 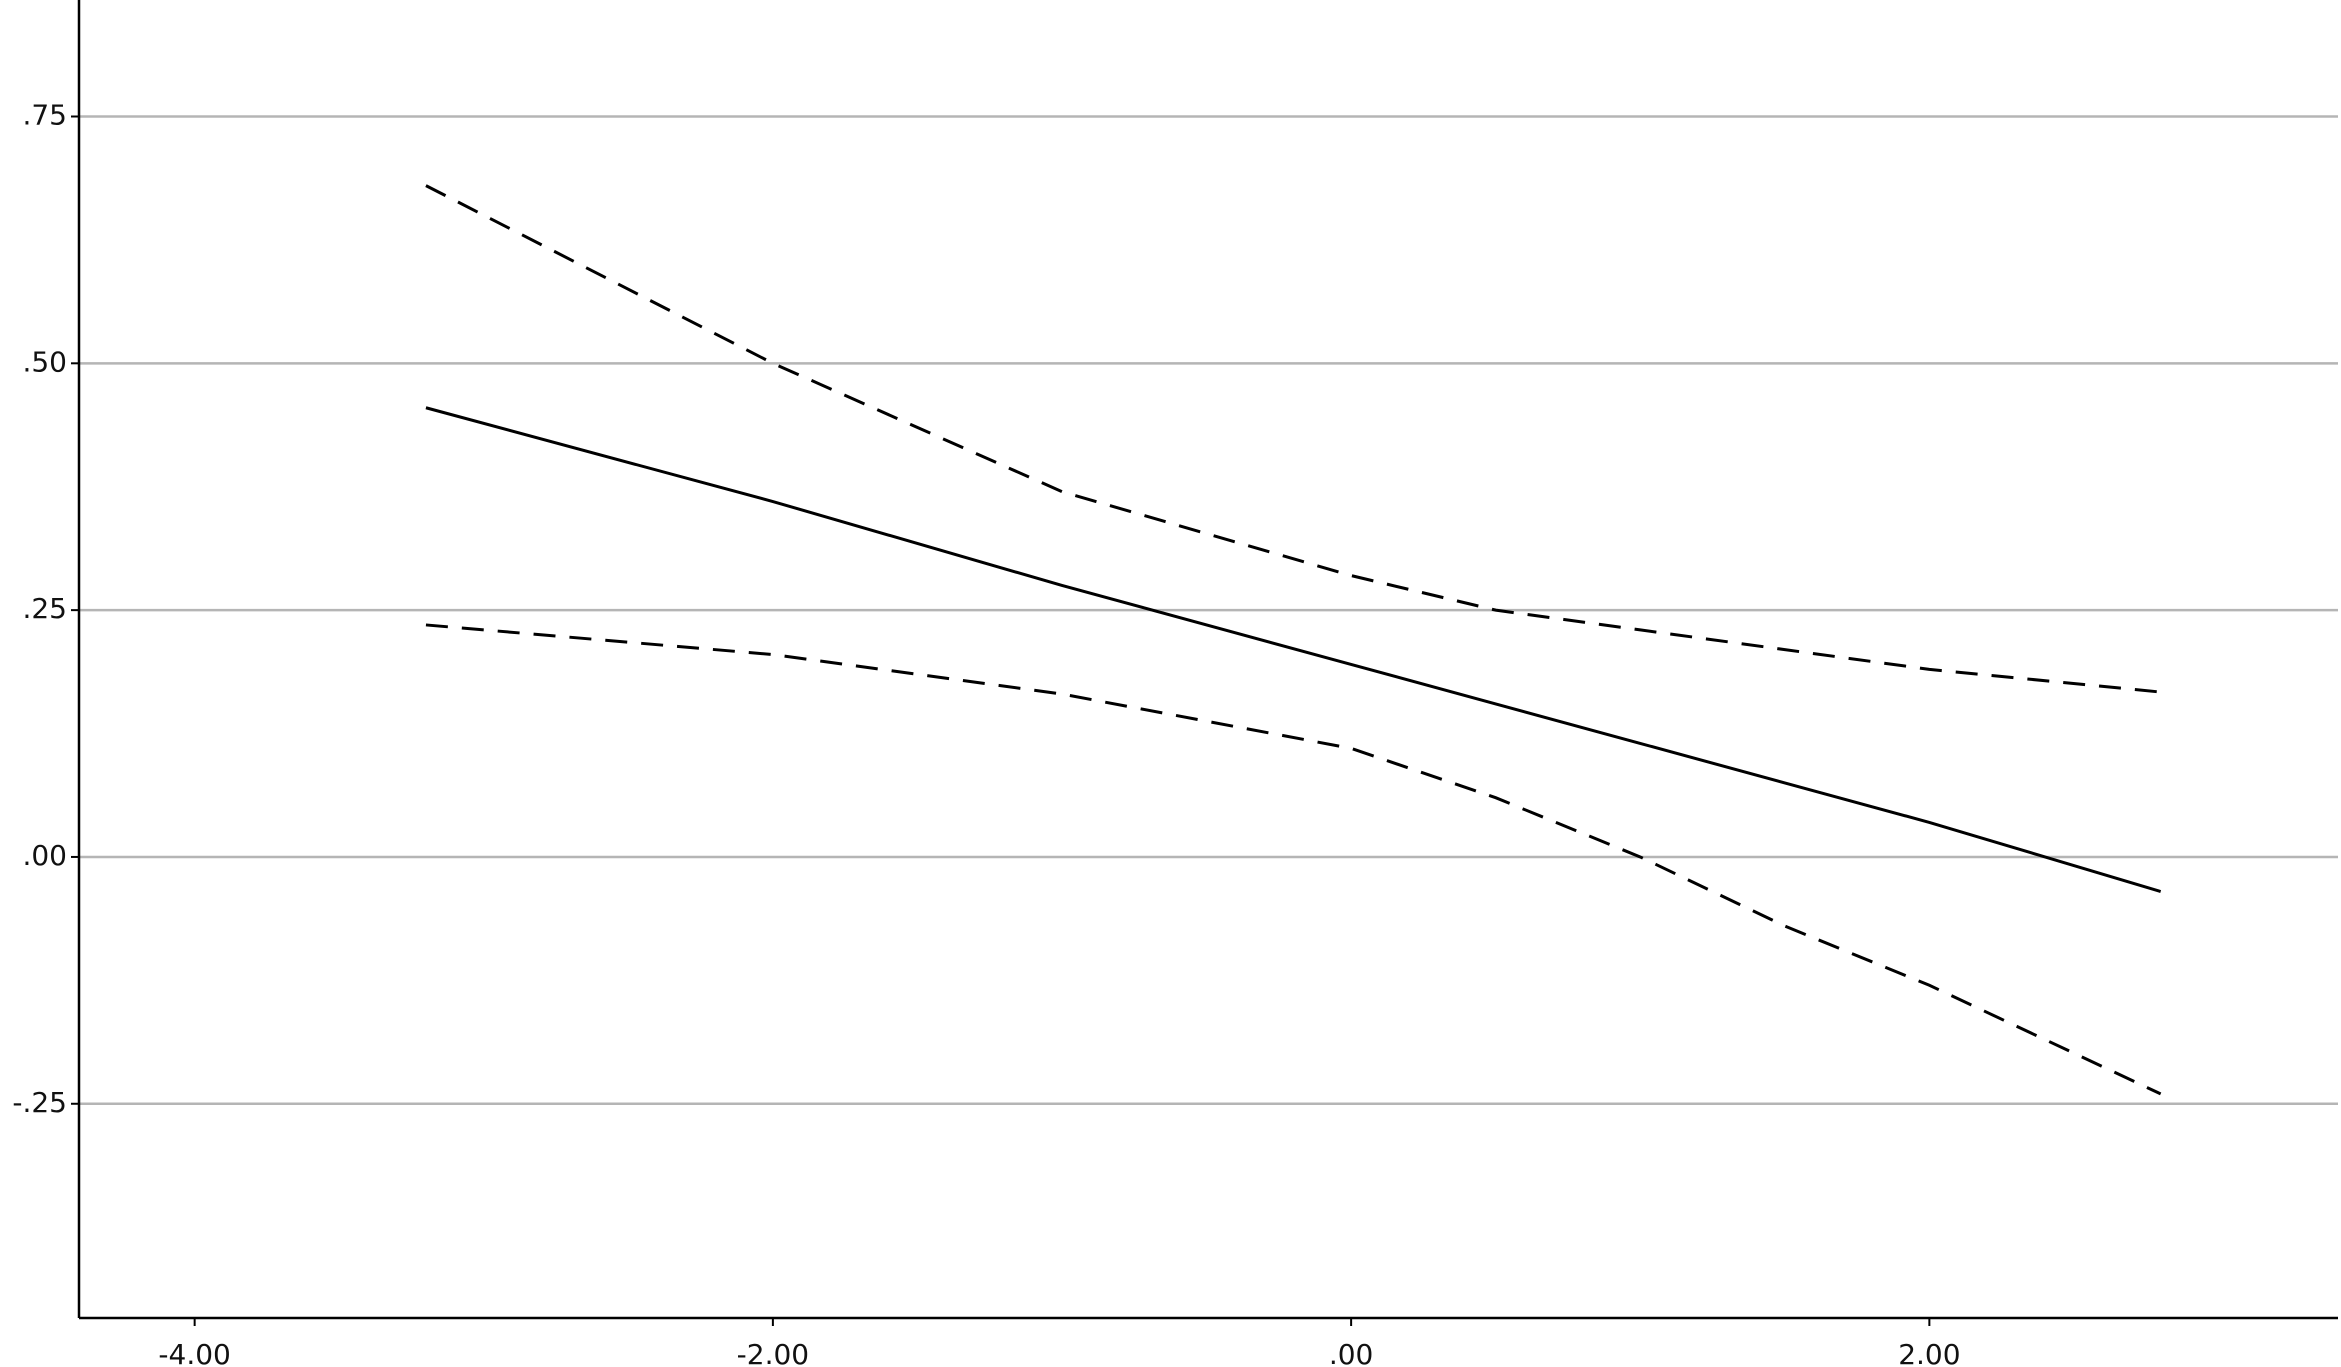 What do you see at coordinates (39, 1102) in the screenshot?
I see `y-tick-label: -.25` at bounding box center [39, 1102].